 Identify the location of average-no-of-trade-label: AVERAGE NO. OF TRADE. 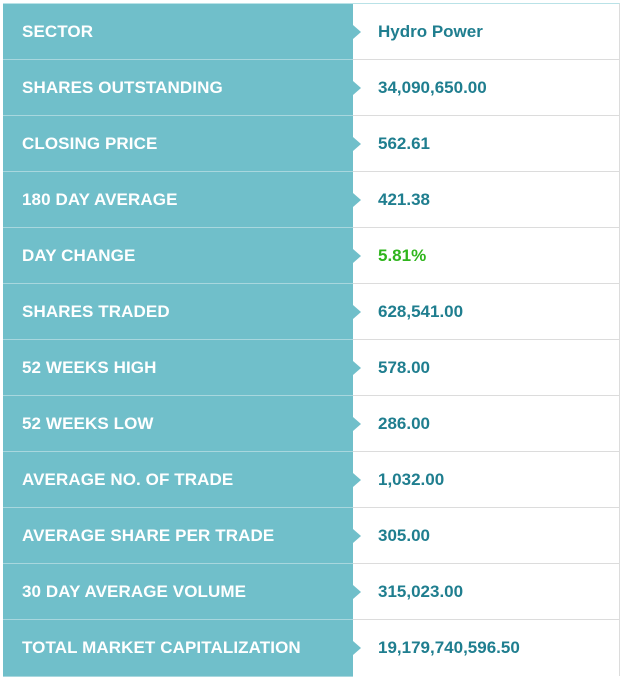
(182, 480).